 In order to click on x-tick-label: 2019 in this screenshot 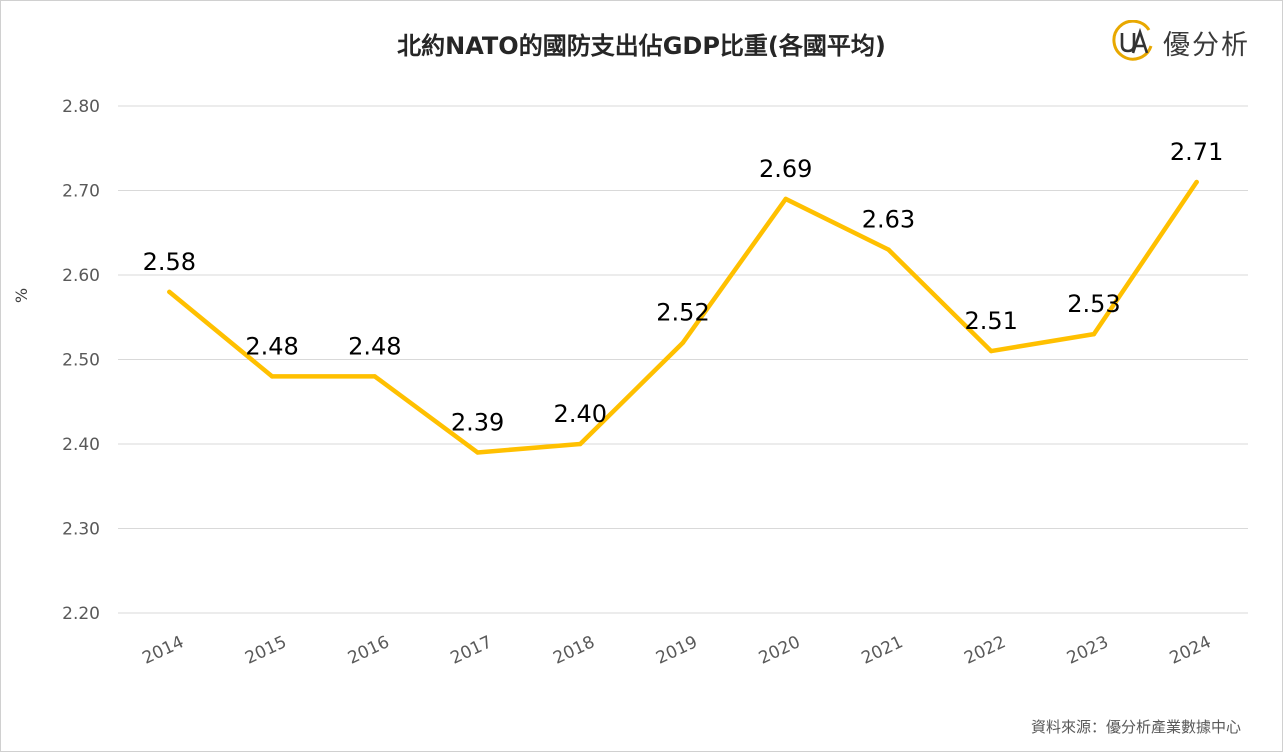, I will do `click(677, 650)`.